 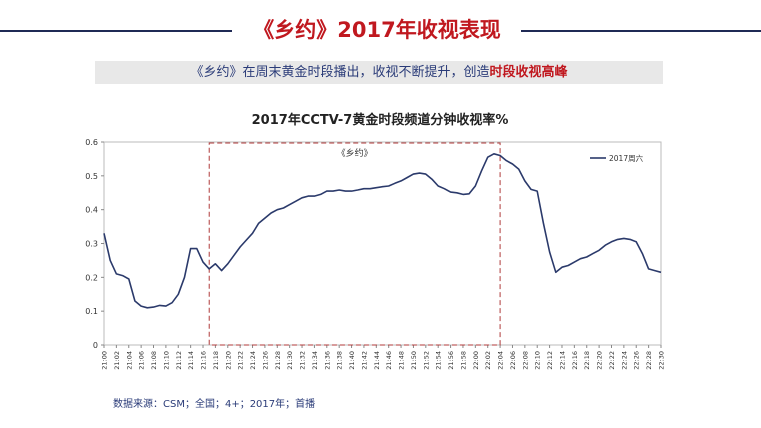 I want to click on x-tick-label: 21:28, so click(x=278, y=360).